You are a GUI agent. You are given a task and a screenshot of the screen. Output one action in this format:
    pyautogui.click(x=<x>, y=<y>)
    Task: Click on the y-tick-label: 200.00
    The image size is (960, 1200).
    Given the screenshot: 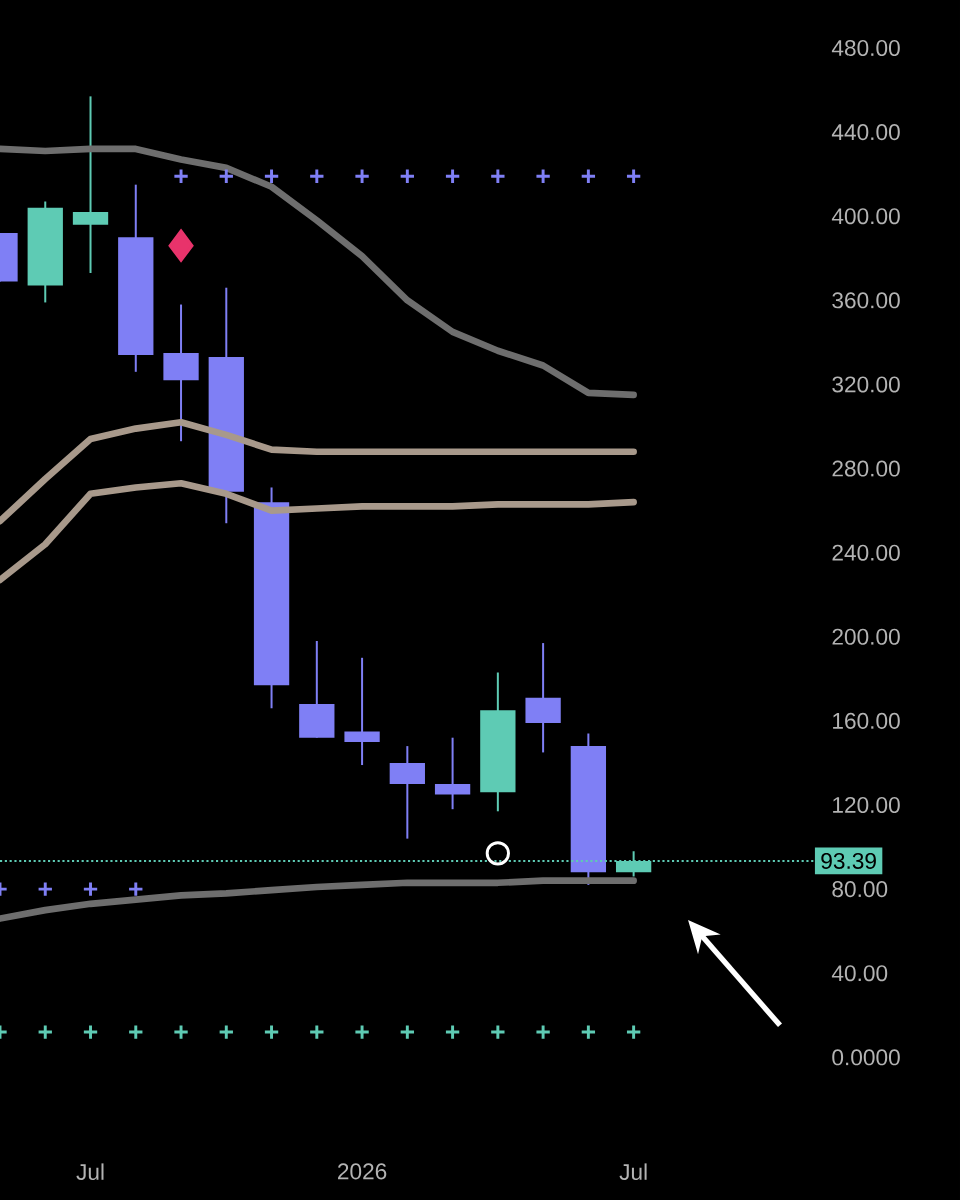 What is the action you would take?
    pyautogui.click(x=866, y=636)
    